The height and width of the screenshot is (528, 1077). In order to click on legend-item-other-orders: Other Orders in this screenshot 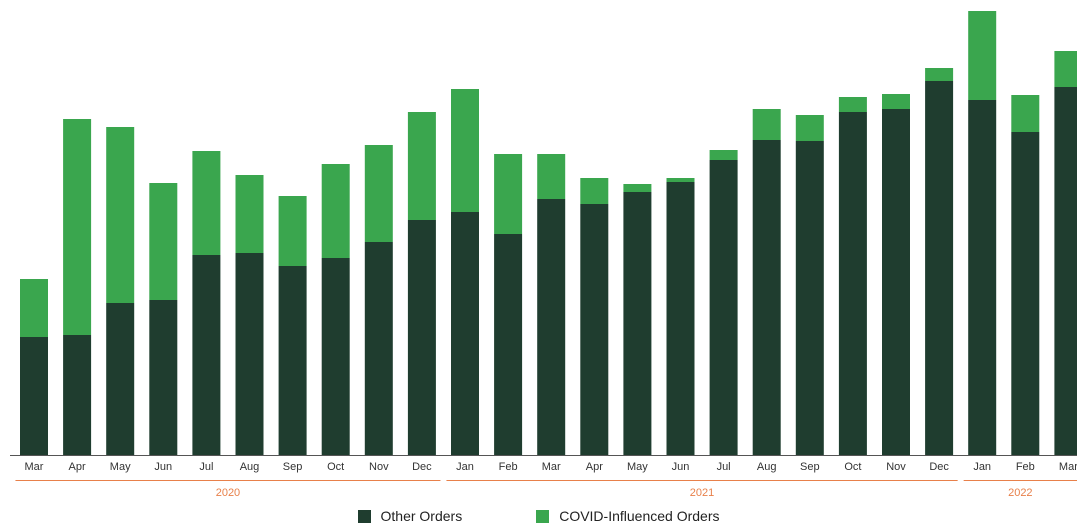, I will do `click(410, 516)`.